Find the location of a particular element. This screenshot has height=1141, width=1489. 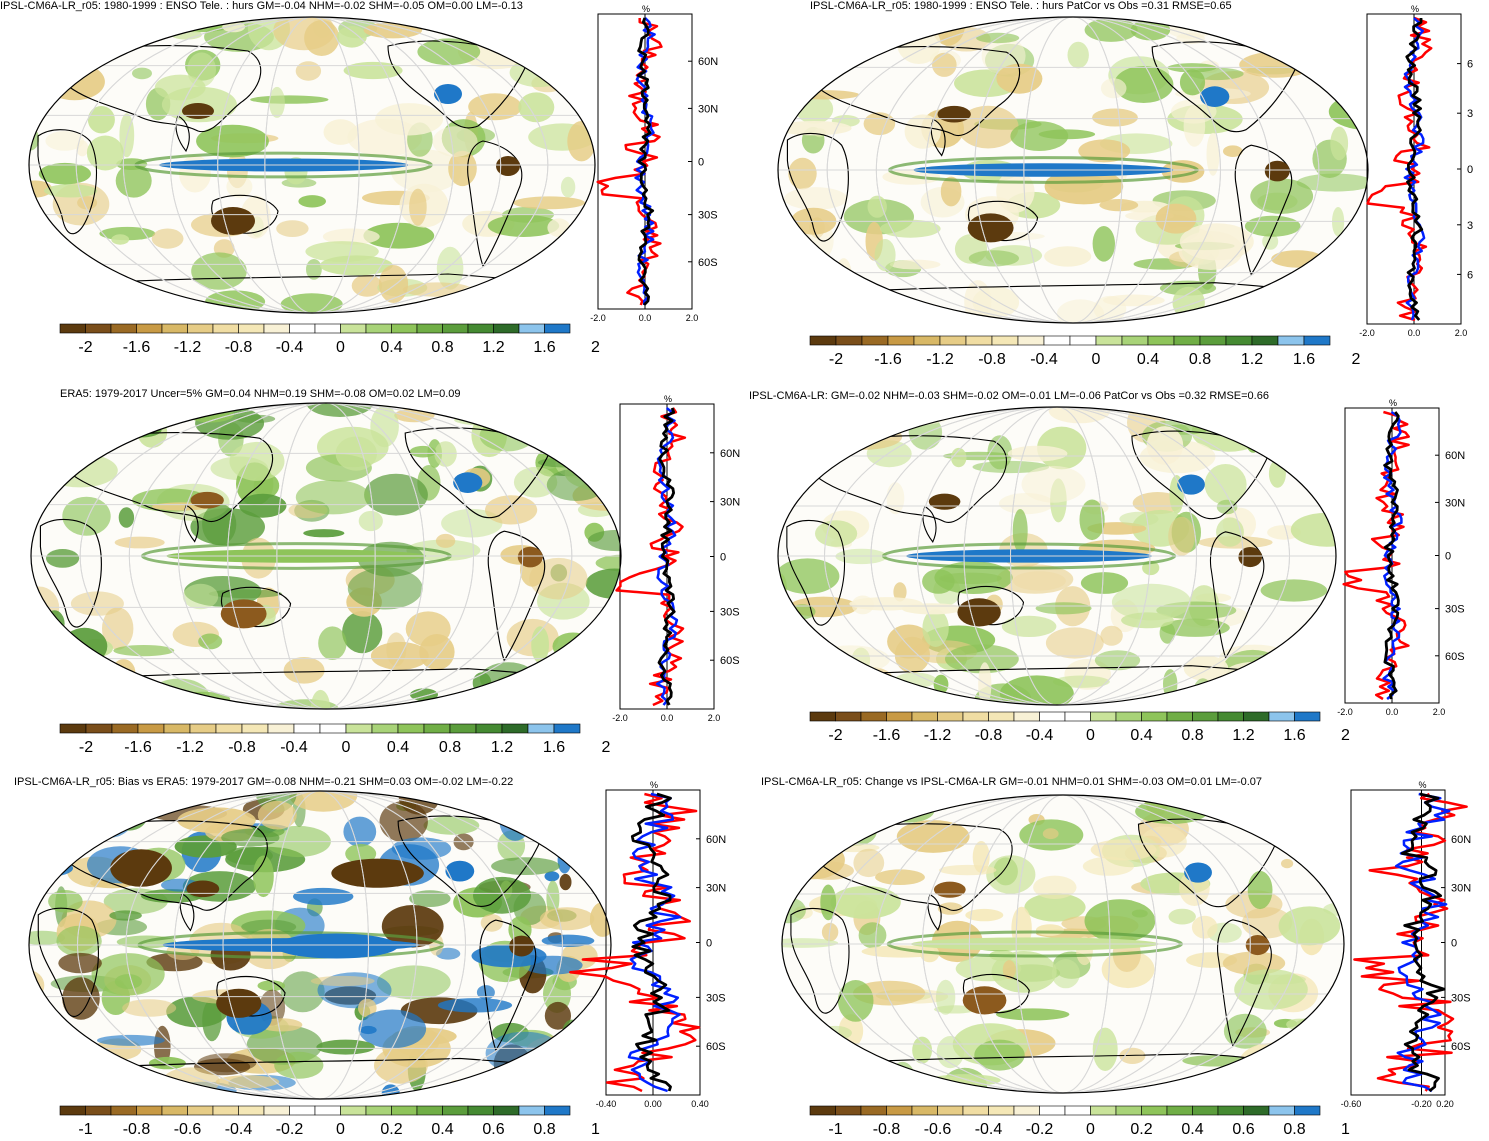

graticule is located at coordinates (312, 165).